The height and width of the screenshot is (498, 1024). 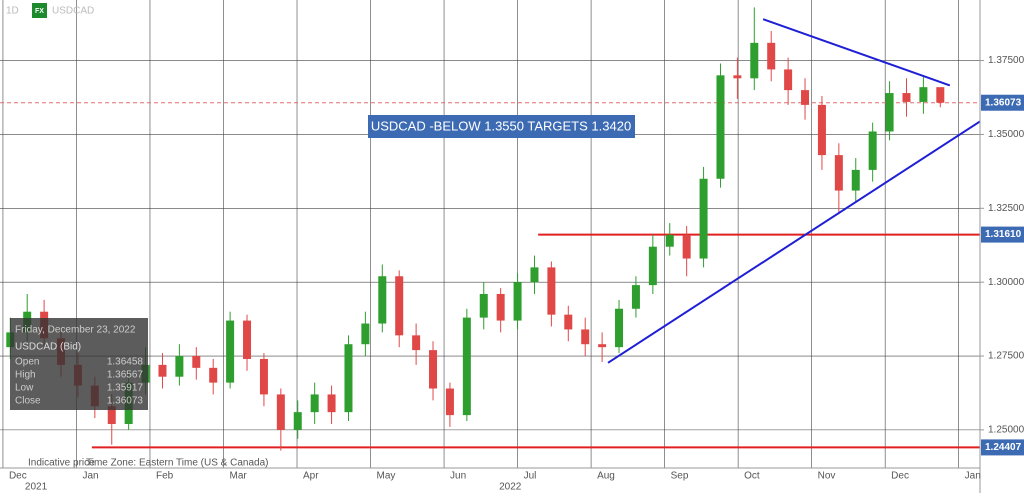 I want to click on price-box-label: 1.31610, so click(x=1003, y=234).